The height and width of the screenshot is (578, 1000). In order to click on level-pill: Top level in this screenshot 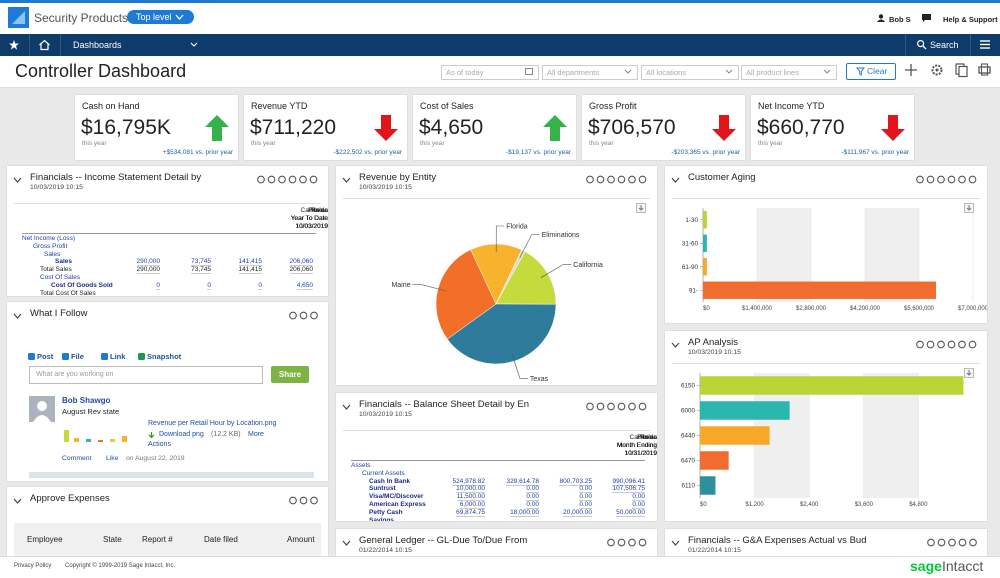, I will do `click(160, 17)`.